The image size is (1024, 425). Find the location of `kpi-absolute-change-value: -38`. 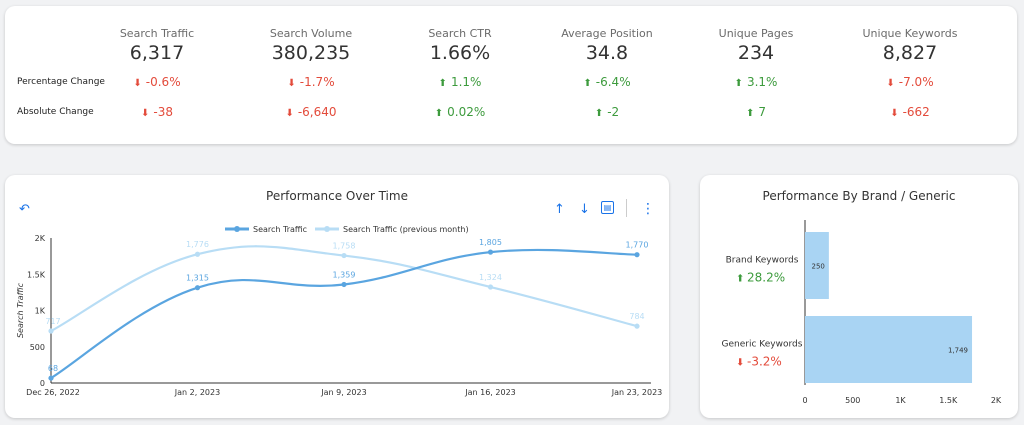

kpi-absolute-change-value: -38 is located at coordinates (163, 112).